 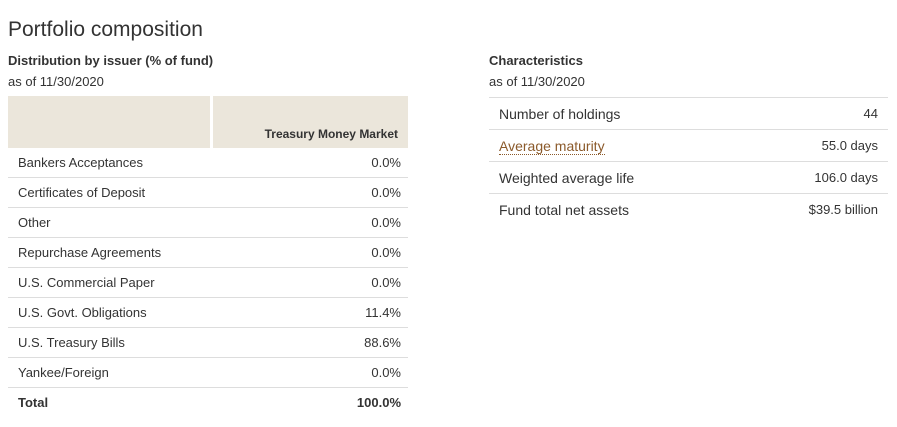 I want to click on issuer-label: Other, so click(x=110, y=222).